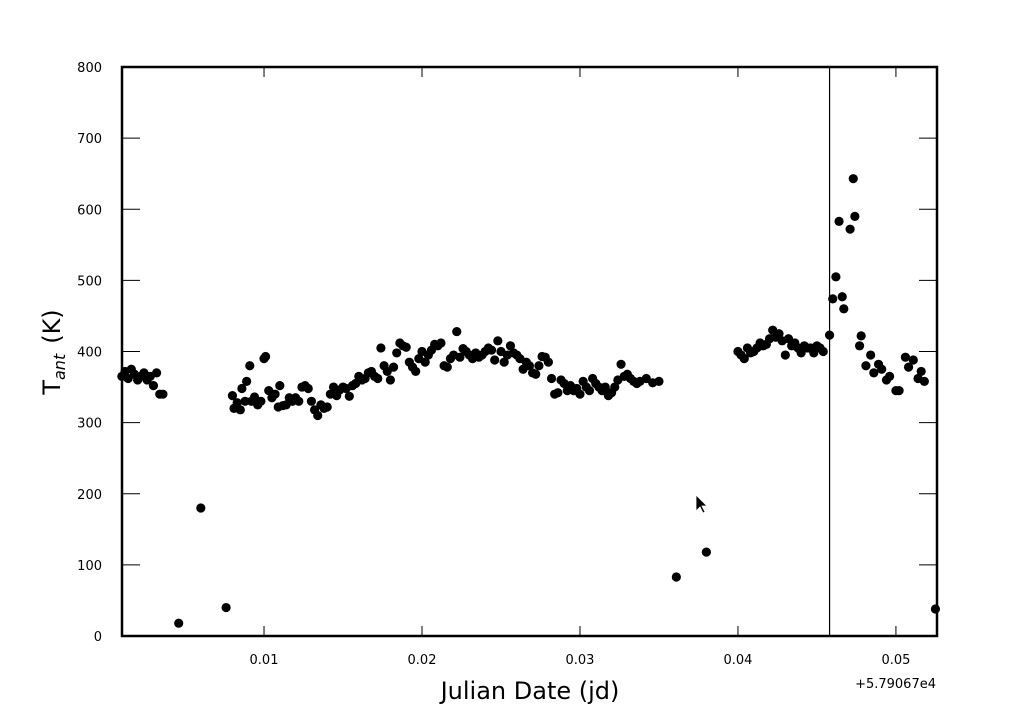  Describe the element at coordinates (895, 684) in the screenshot. I see `x-offset-label: +5.79067e4` at that location.